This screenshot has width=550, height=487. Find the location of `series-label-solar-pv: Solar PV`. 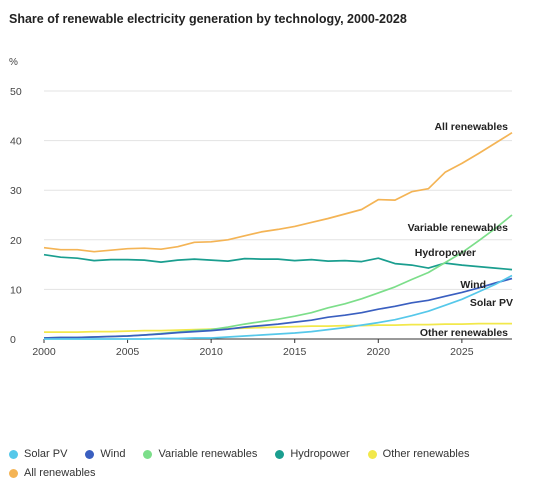

series-label-solar-pv: Solar PV is located at coordinates (491, 303).